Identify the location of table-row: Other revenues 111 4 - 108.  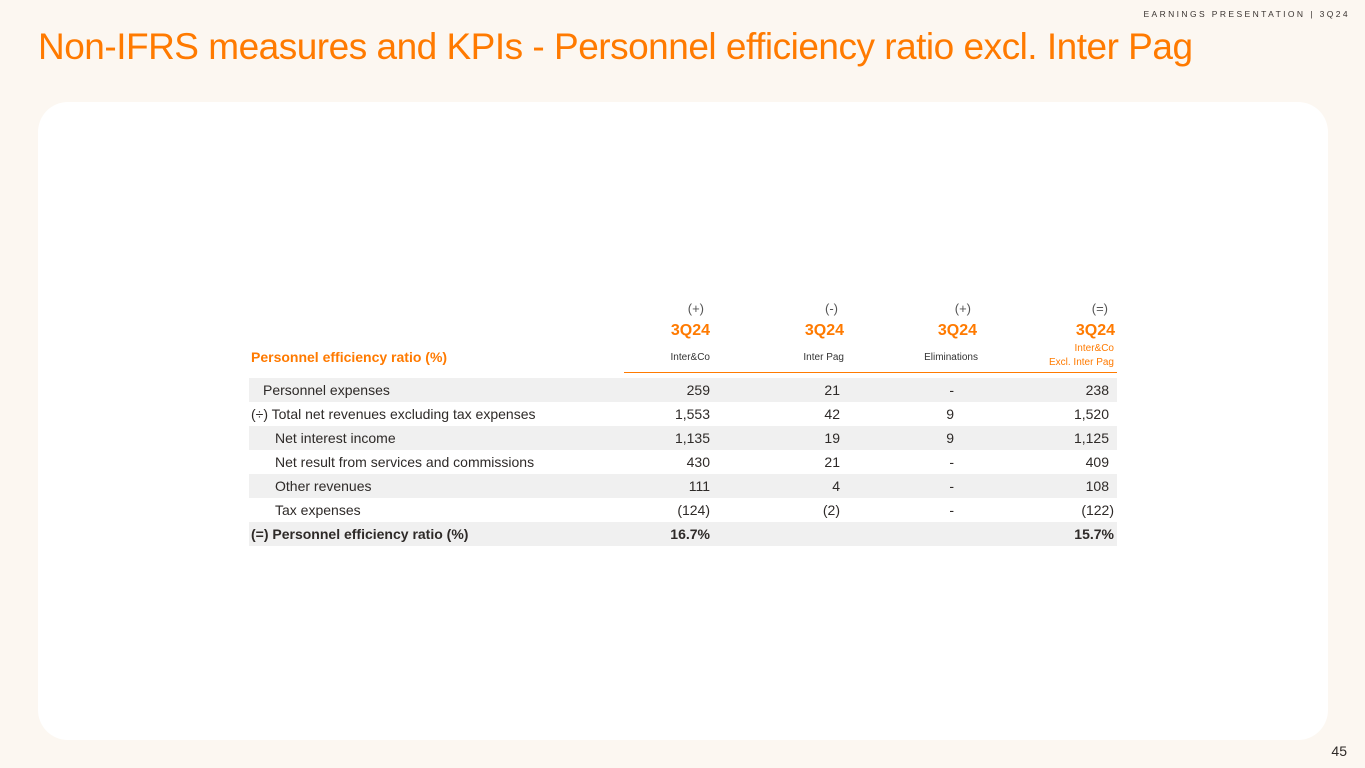
(683, 486).